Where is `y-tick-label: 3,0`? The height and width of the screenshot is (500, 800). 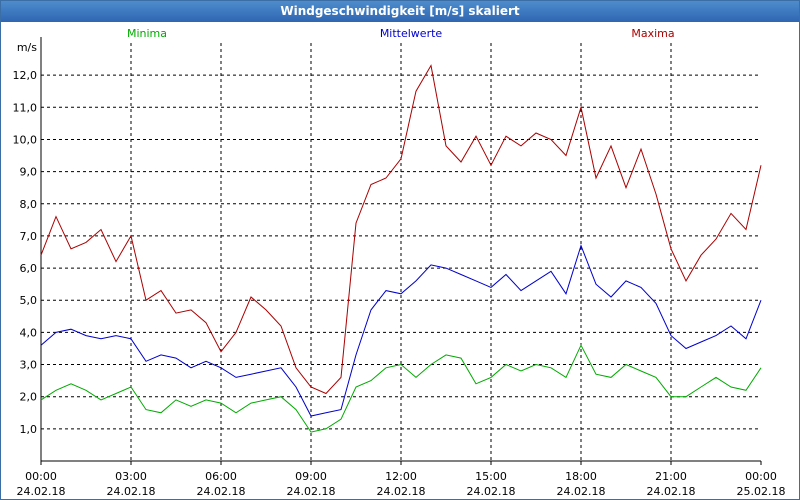 y-tick-label: 3,0 is located at coordinates (29, 365).